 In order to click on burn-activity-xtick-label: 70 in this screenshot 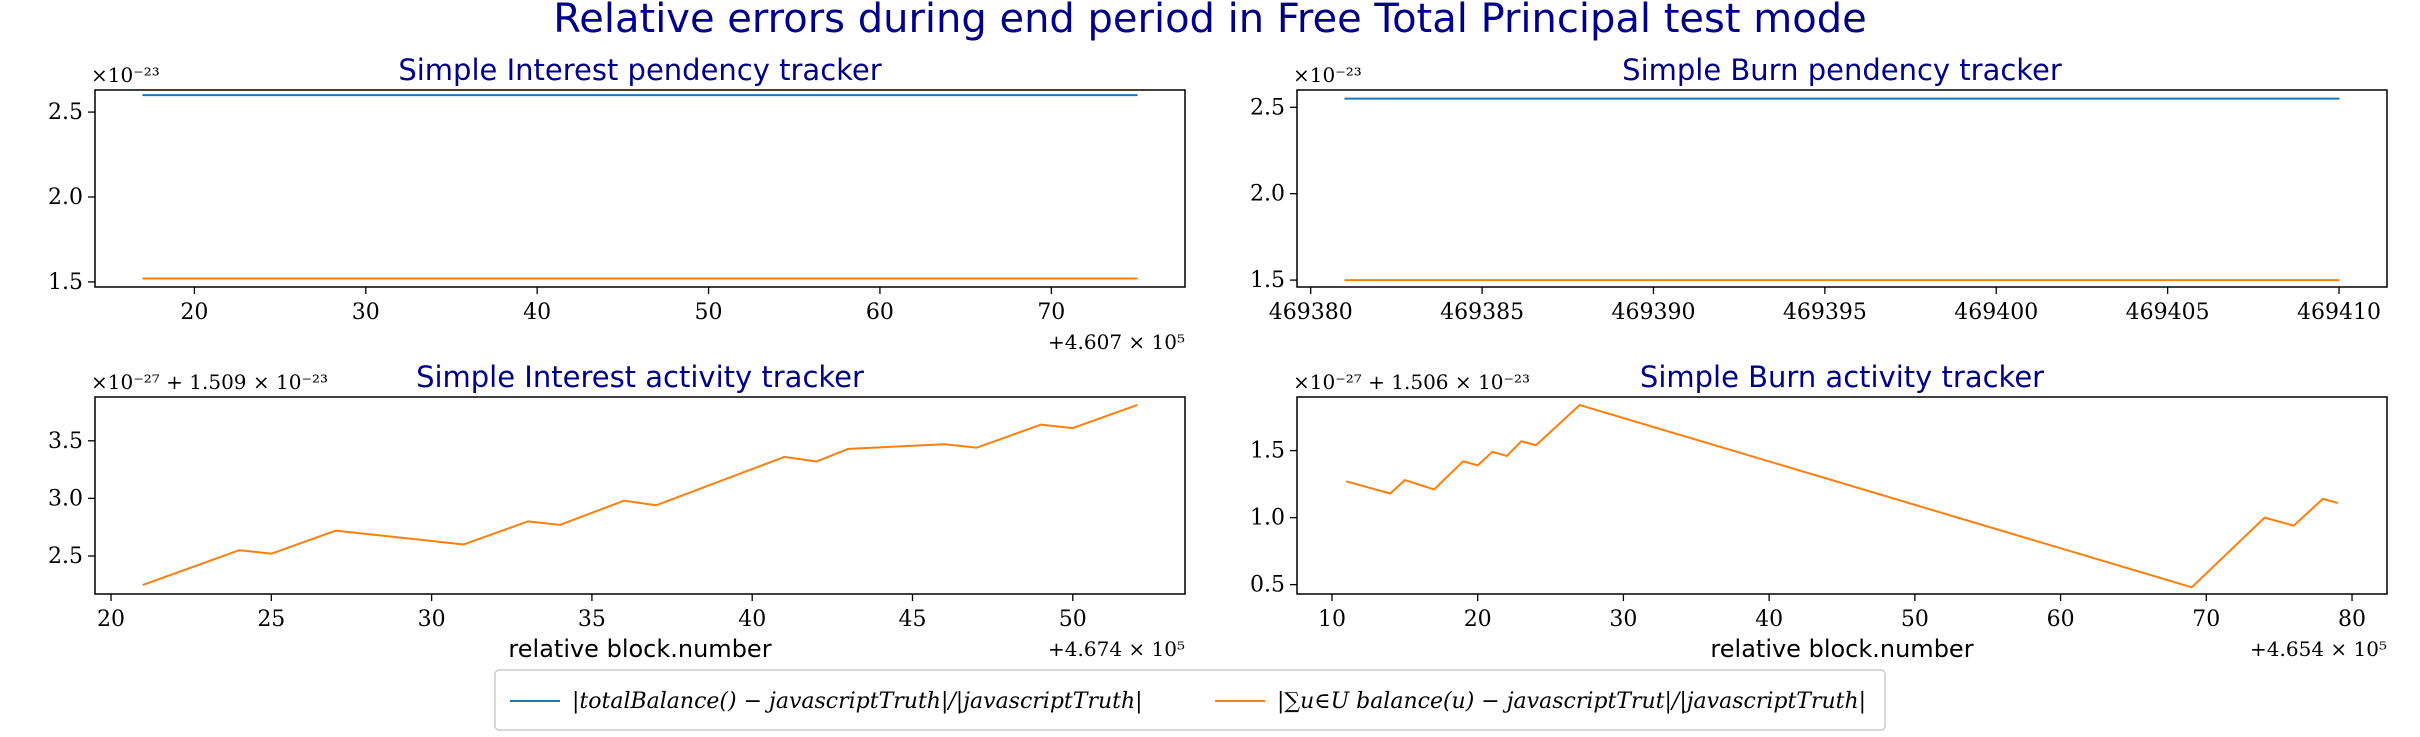, I will do `click(2206, 619)`.